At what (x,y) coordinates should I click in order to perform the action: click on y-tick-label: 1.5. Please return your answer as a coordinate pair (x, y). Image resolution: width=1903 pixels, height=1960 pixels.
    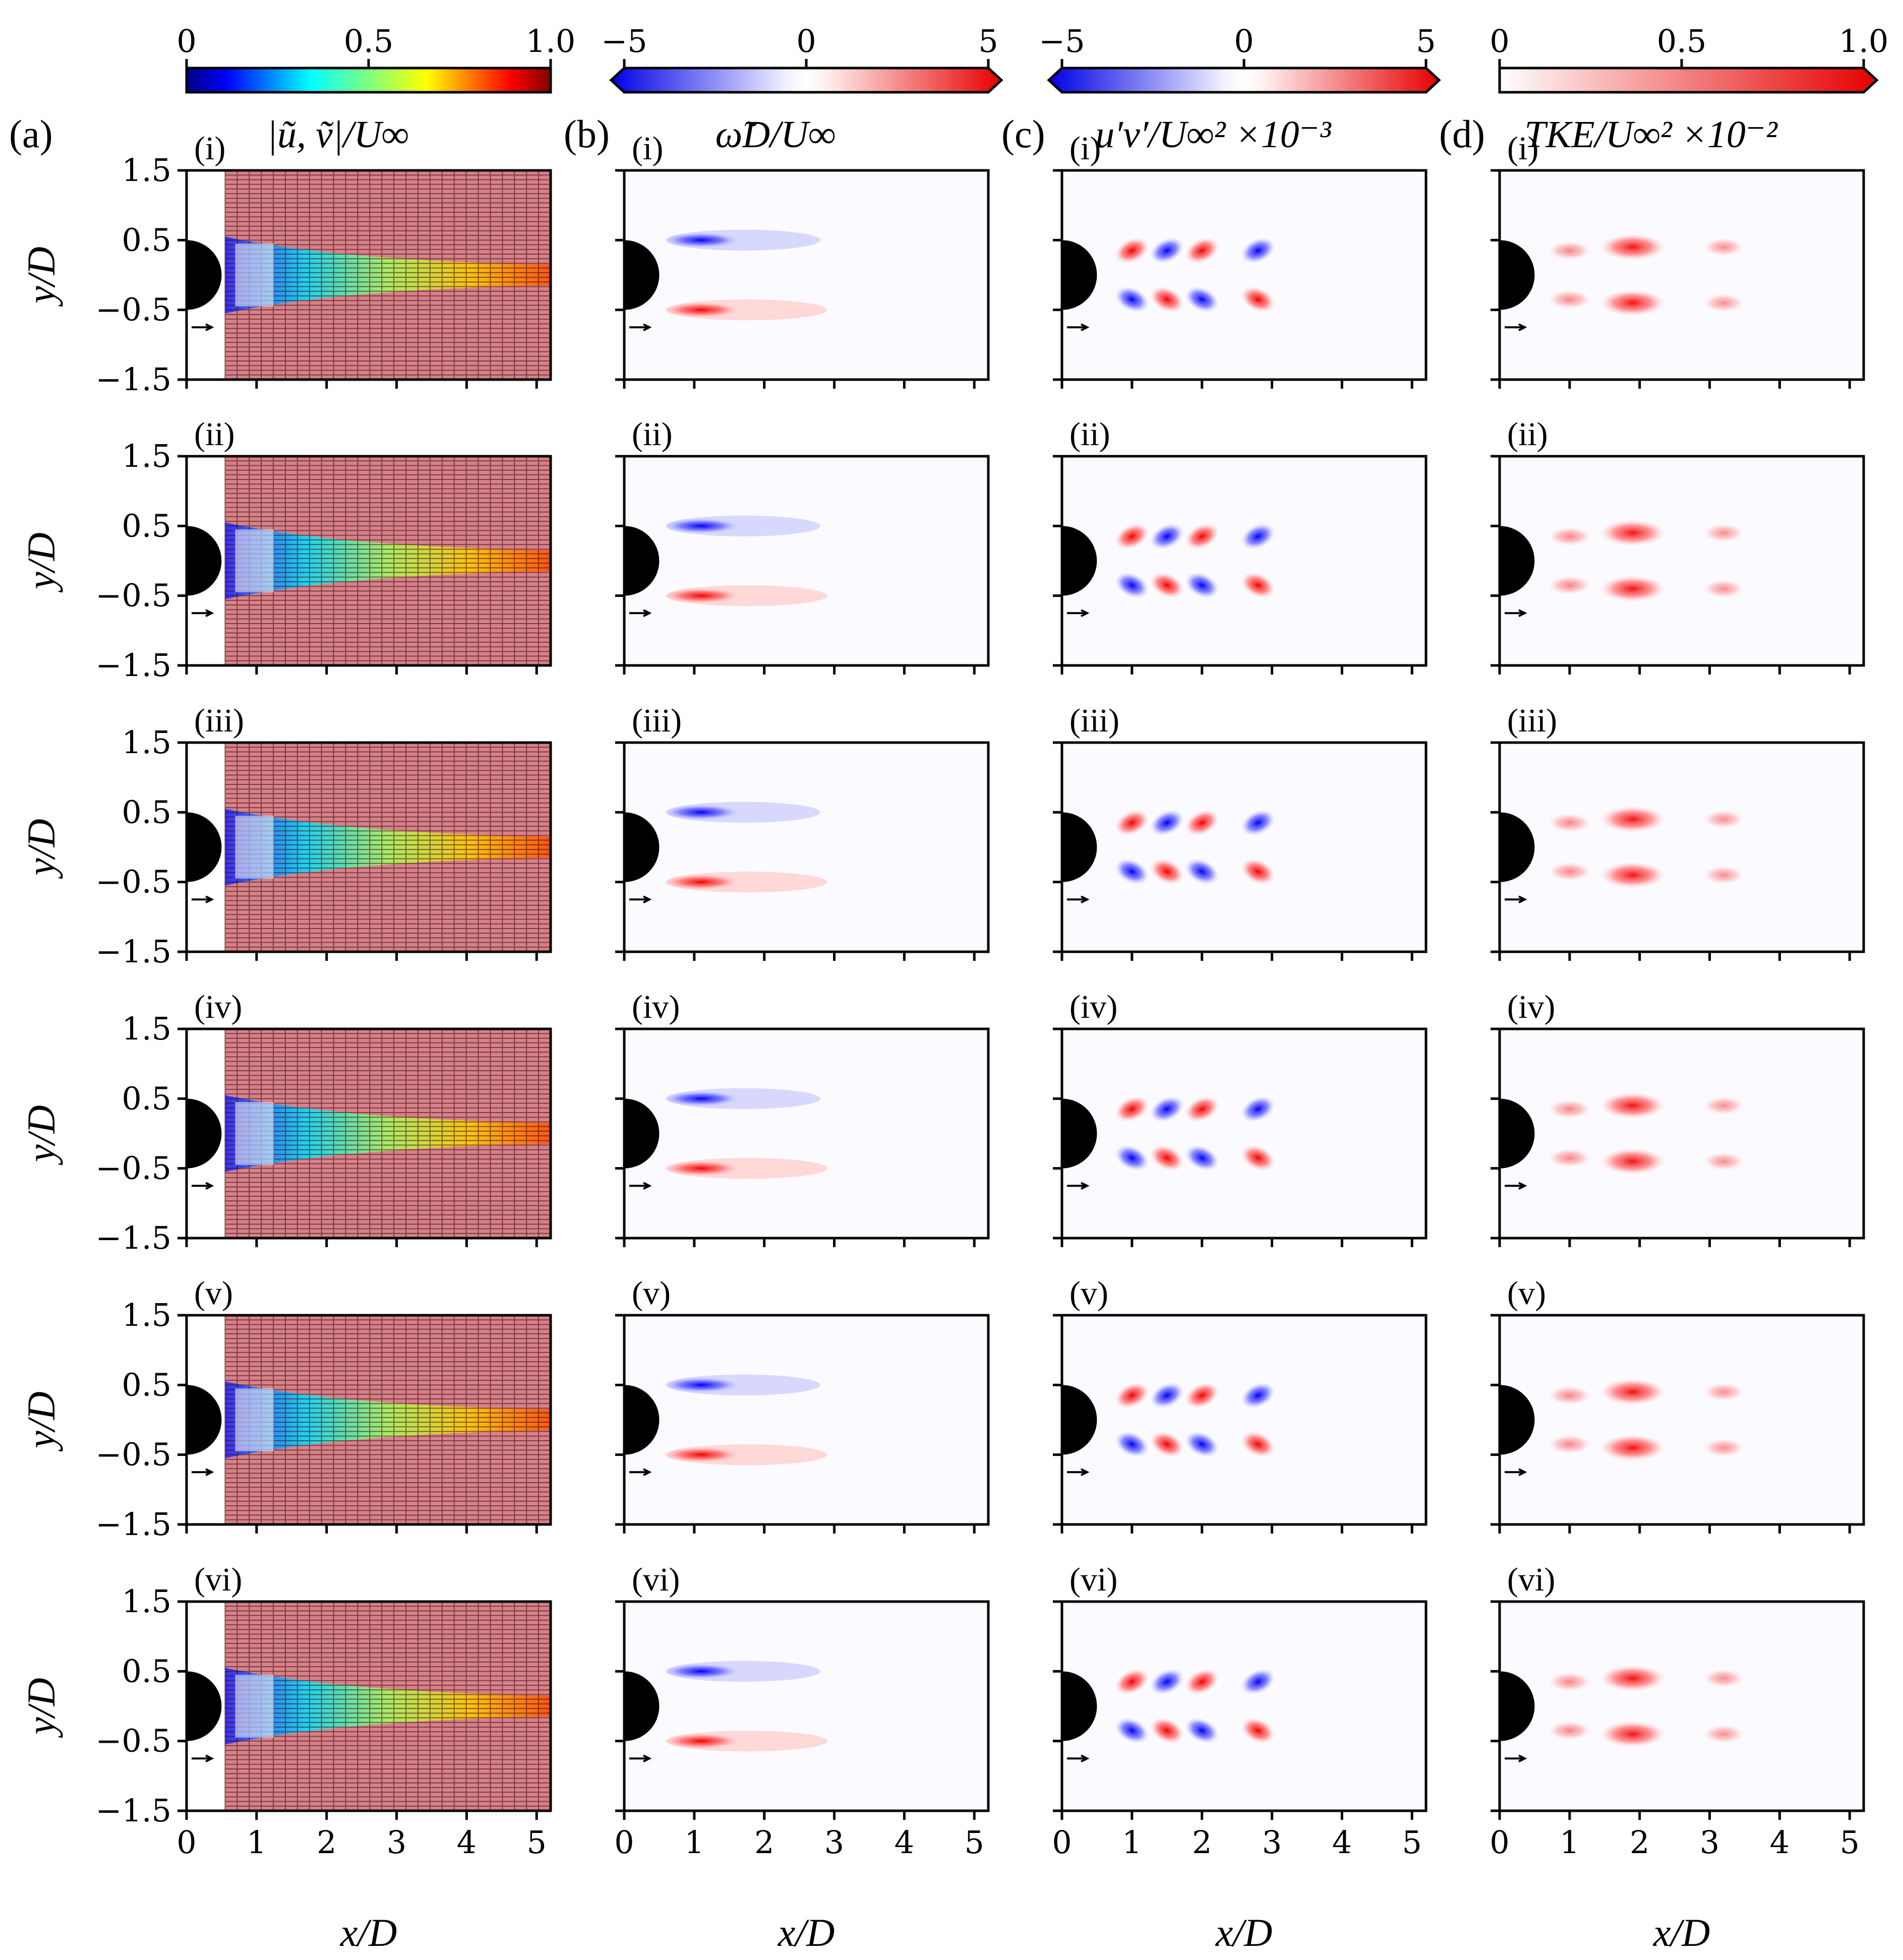
    Looking at the image, I should click on (146, 170).